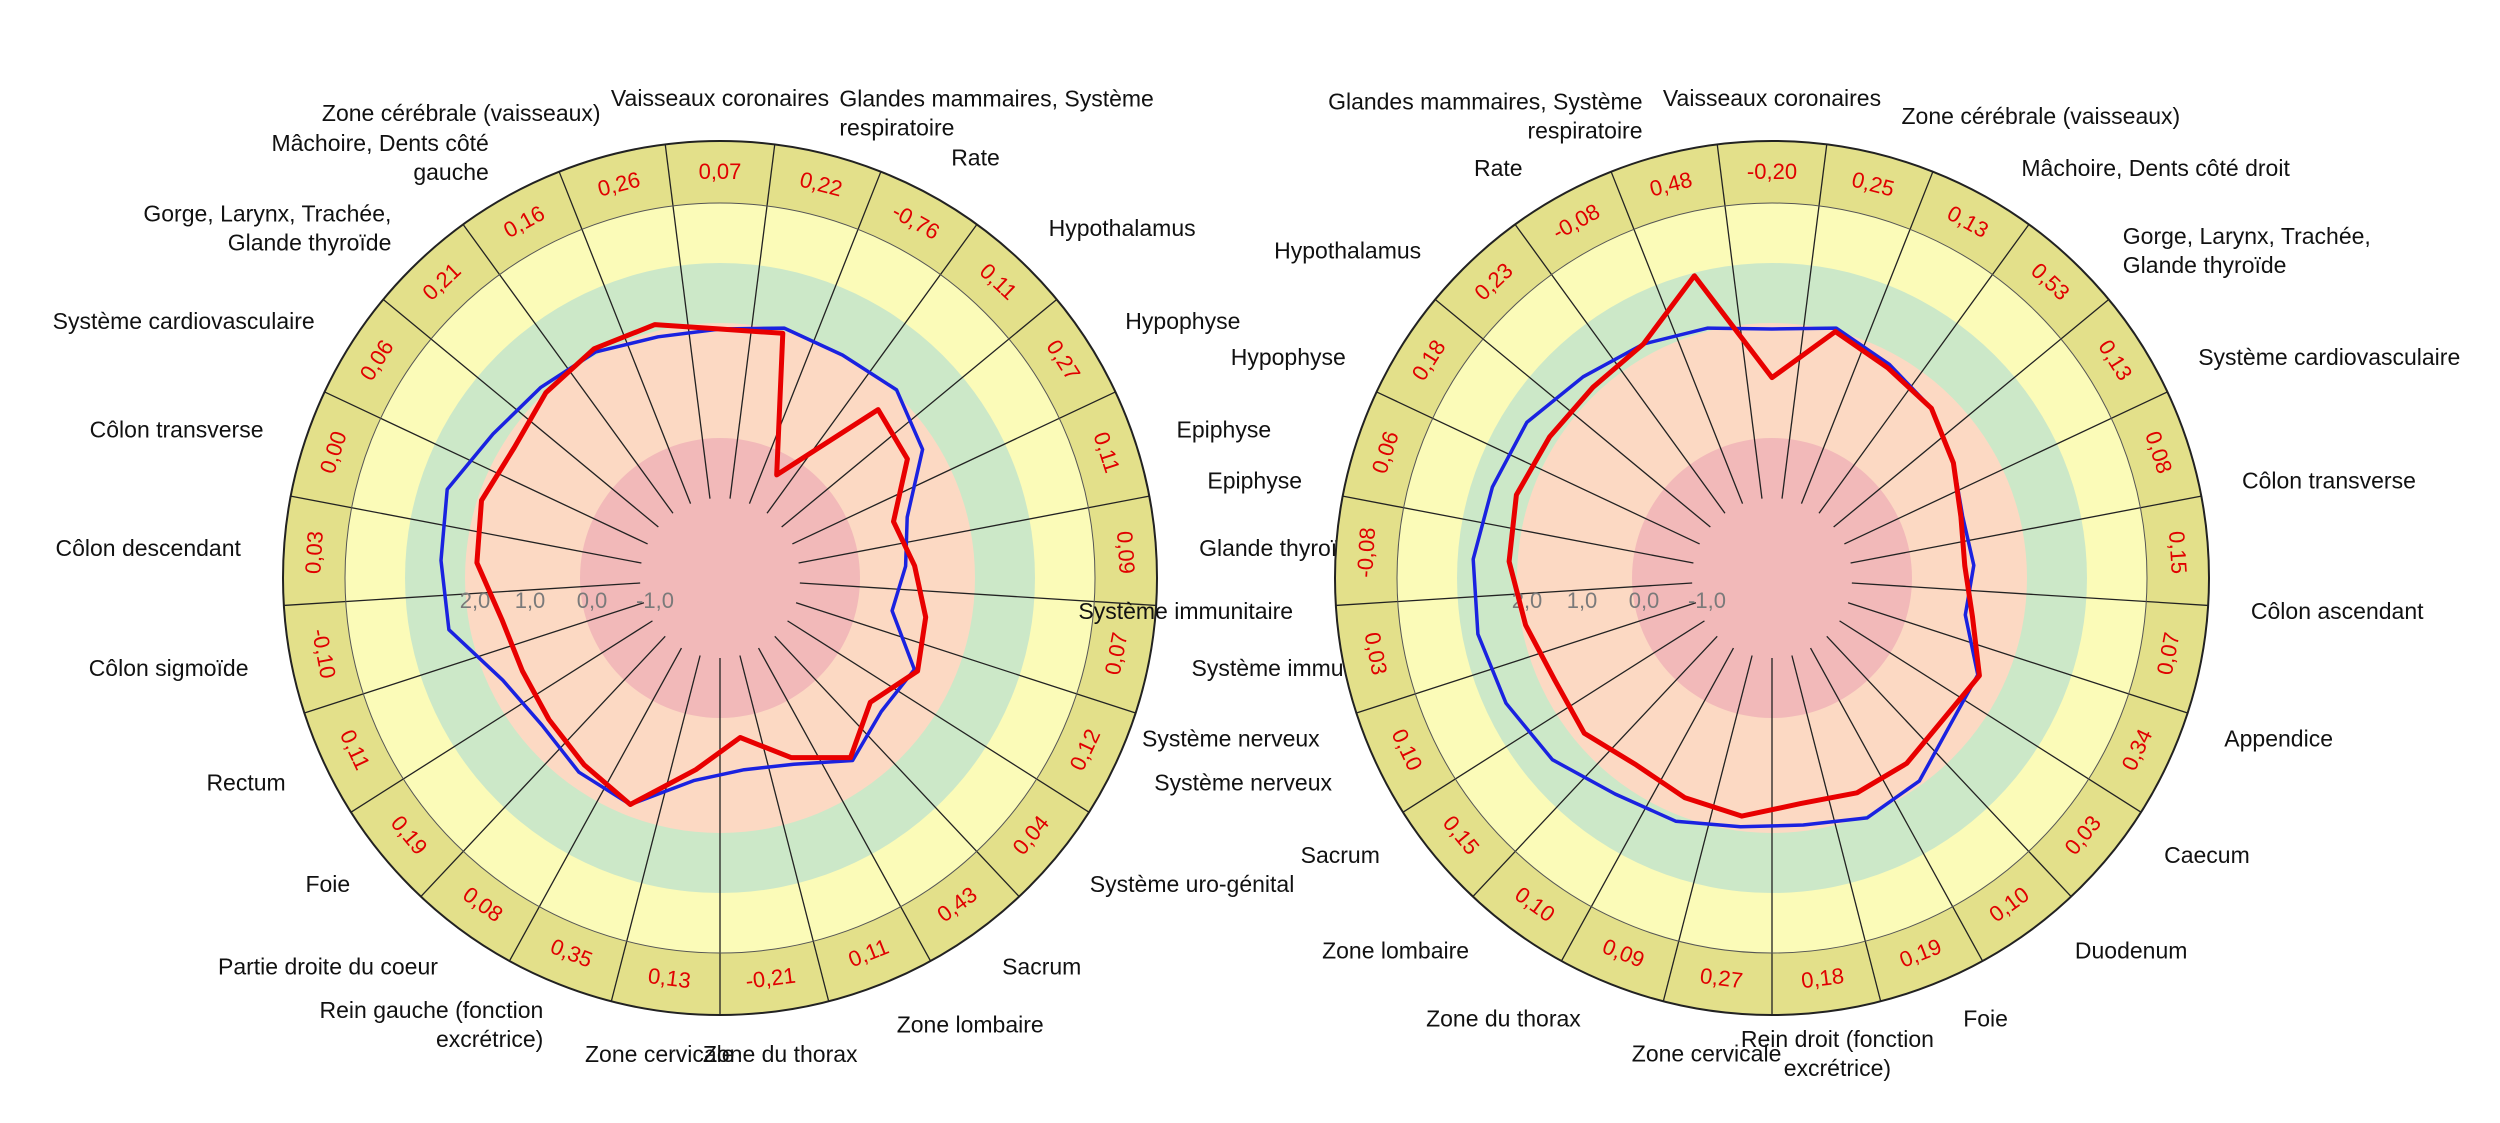 This screenshot has width=2500, height=1123. Describe the element at coordinates (770, 978) in the screenshot. I see `value-label: -0,21` at that location.